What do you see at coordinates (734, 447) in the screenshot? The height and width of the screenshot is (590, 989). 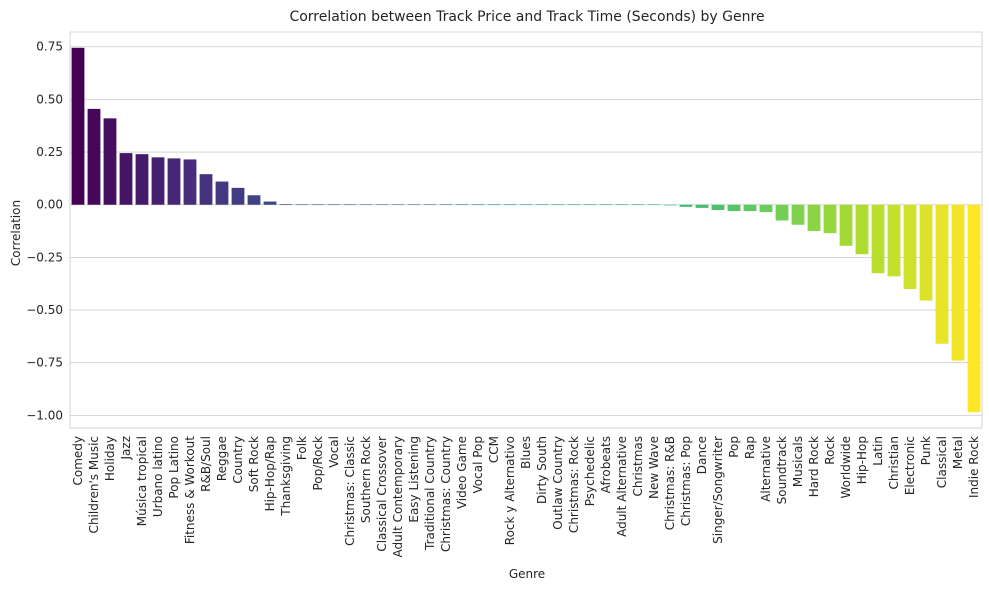 I see `x-tick-label: Pop` at bounding box center [734, 447].